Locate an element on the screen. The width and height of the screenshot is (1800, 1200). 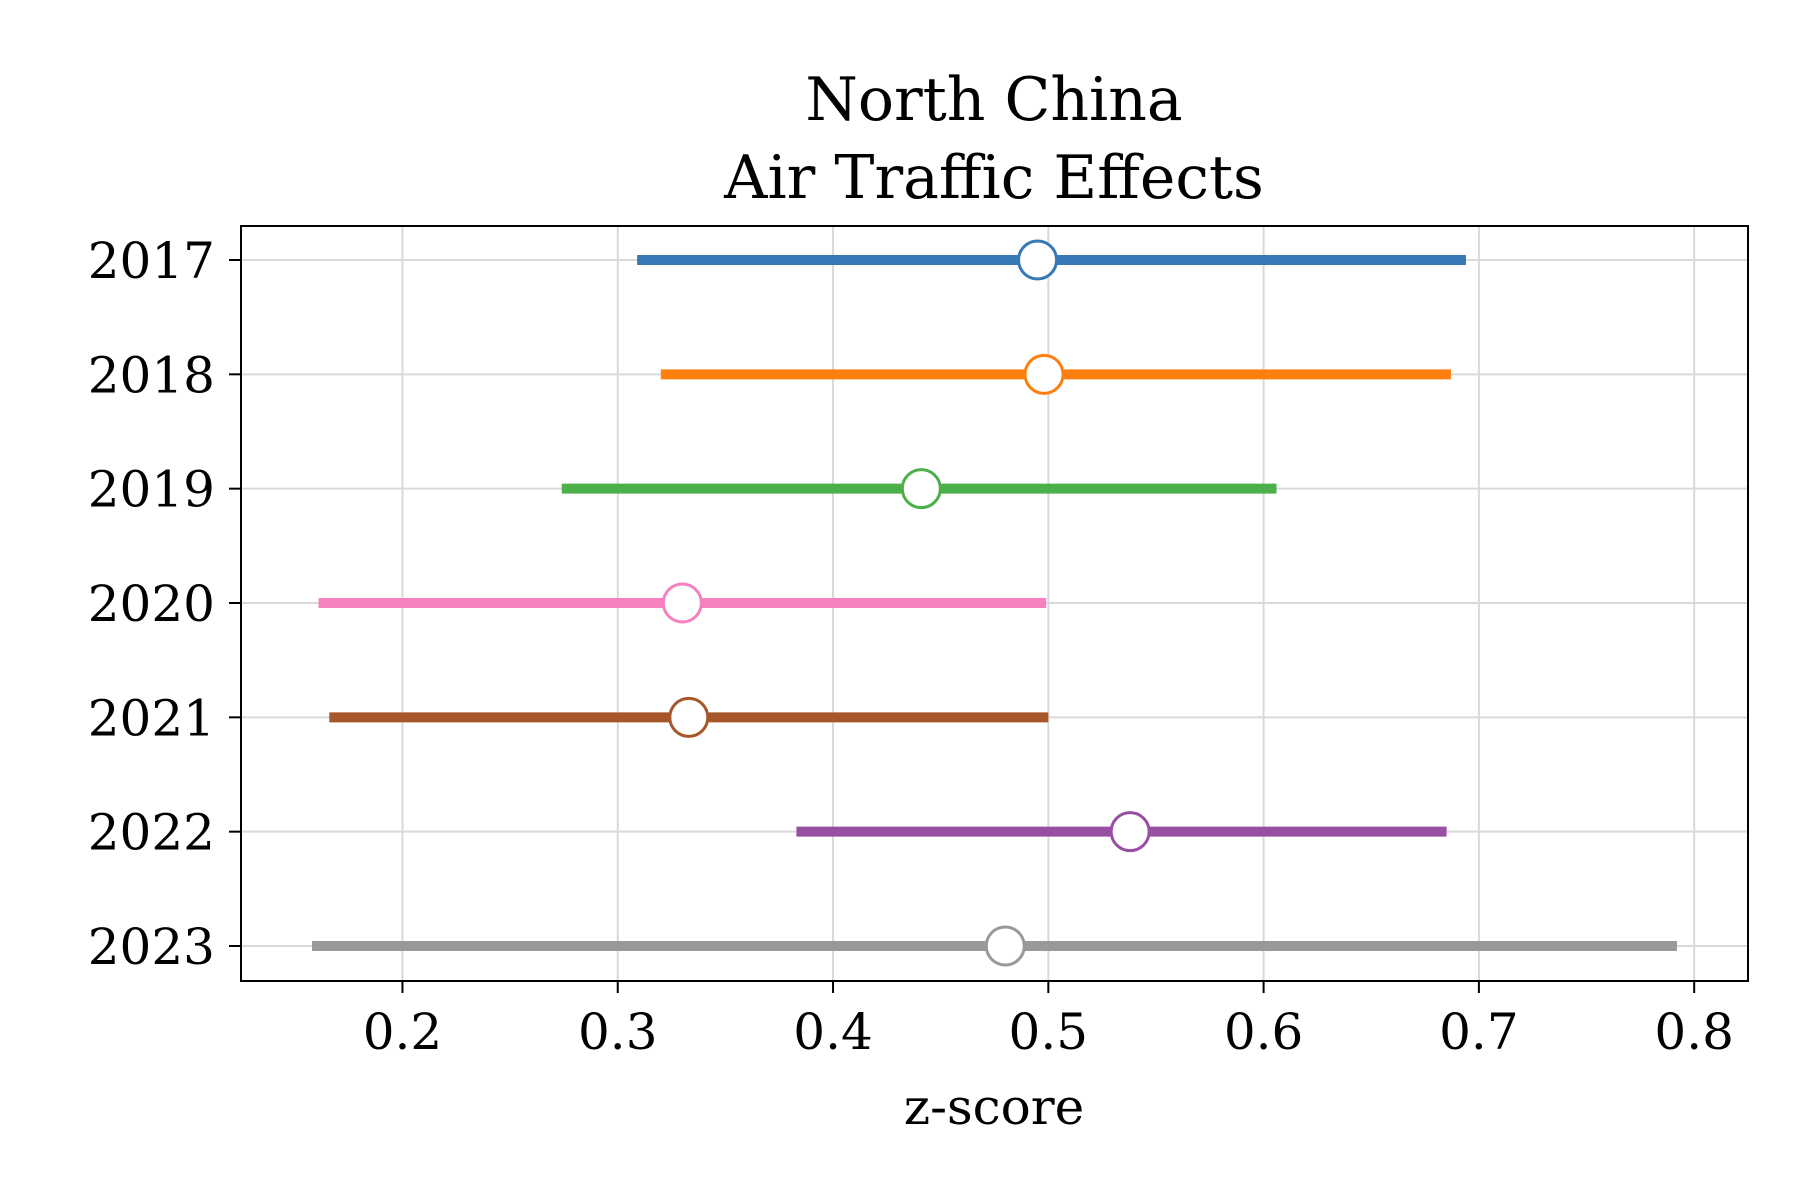
x-tick-label: 0.2 is located at coordinates (403, 1032).